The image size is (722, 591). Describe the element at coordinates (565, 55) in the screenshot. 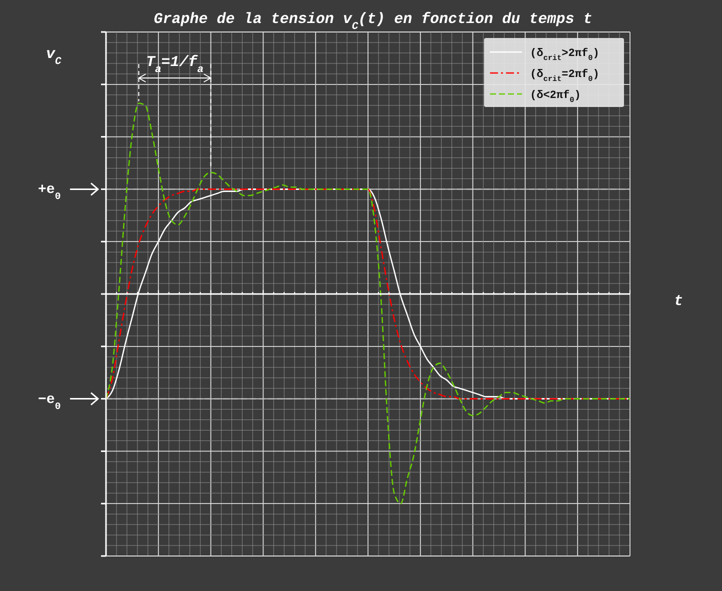

I see `legend-label: (δ$_{crit}$>2πf$_{0}$)` at that location.